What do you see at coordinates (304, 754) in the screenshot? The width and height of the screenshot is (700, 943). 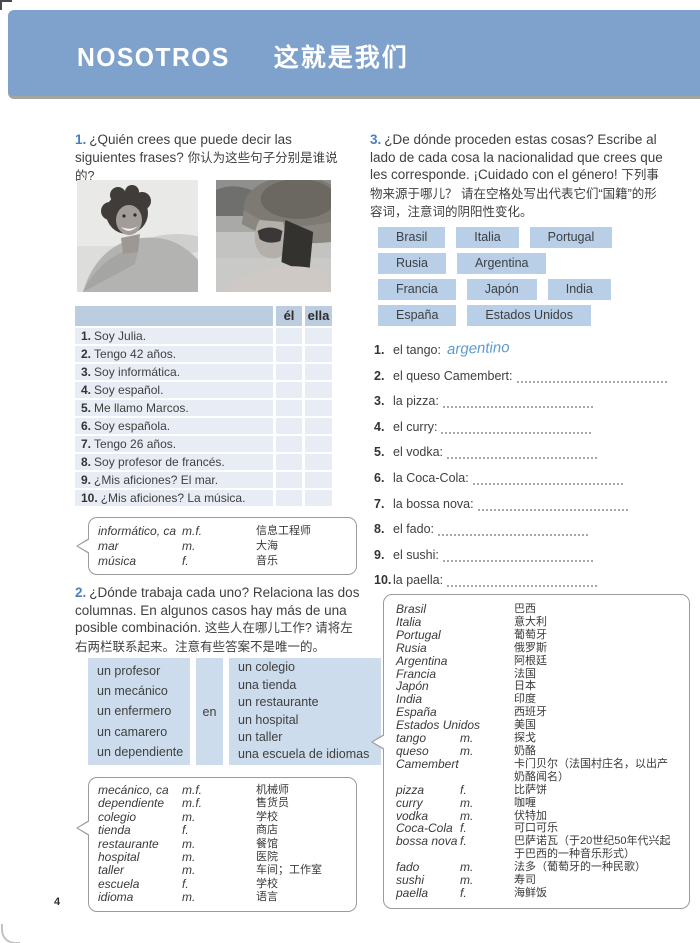 I see `matching-right-item: una escuela de idiomas` at bounding box center [304, 754].